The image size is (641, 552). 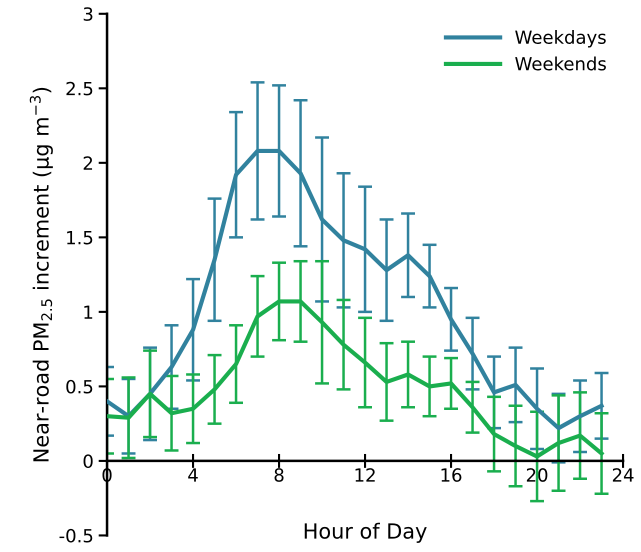 What do you see at coordinates (88, 14) in the screenshot?
I see `y-tick-label: 3` at bounding box center [88, 14].